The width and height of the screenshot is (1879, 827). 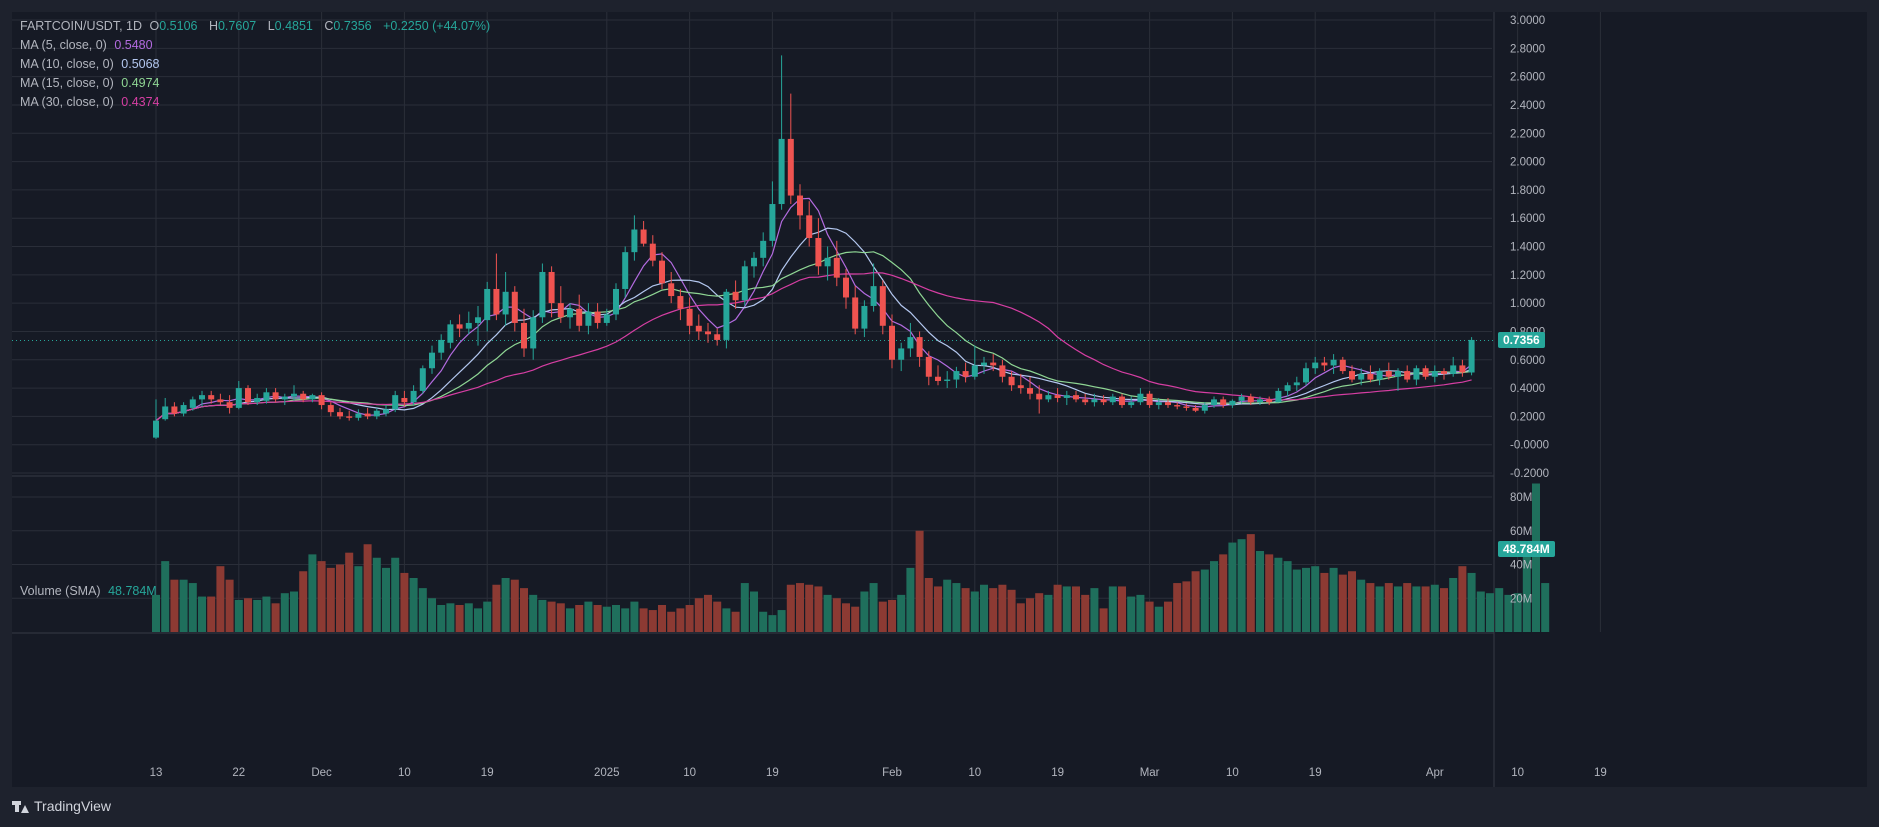 What do you see at coordinates (1521, 566) in the screenshot?
I see `volume-tick-label: 40M` at bounding box center [1521, 566].